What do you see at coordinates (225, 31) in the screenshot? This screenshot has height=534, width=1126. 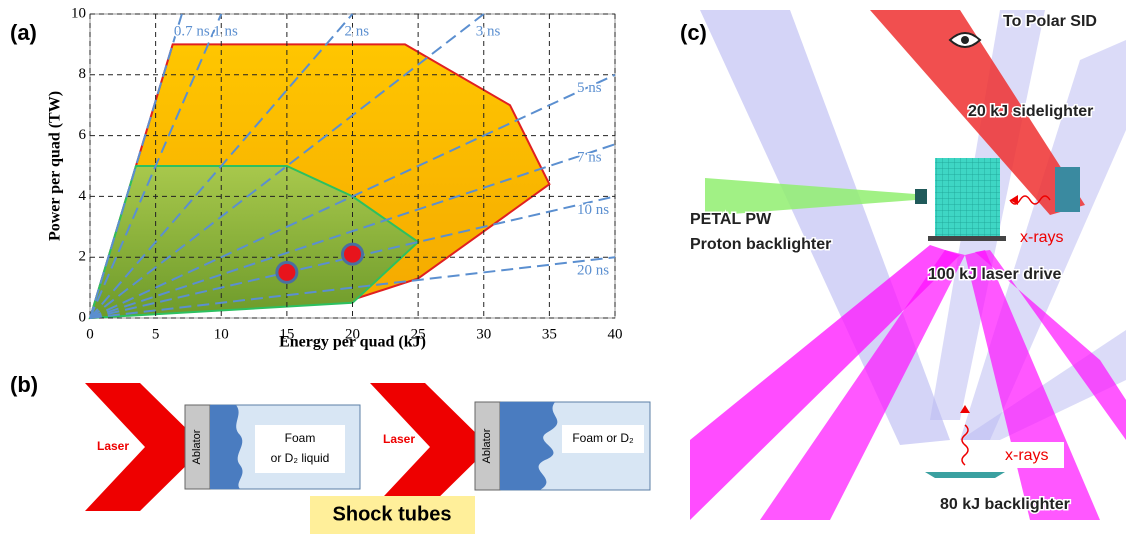 I see `pulse-label: 1 ns` at bounding box center [225, 31].